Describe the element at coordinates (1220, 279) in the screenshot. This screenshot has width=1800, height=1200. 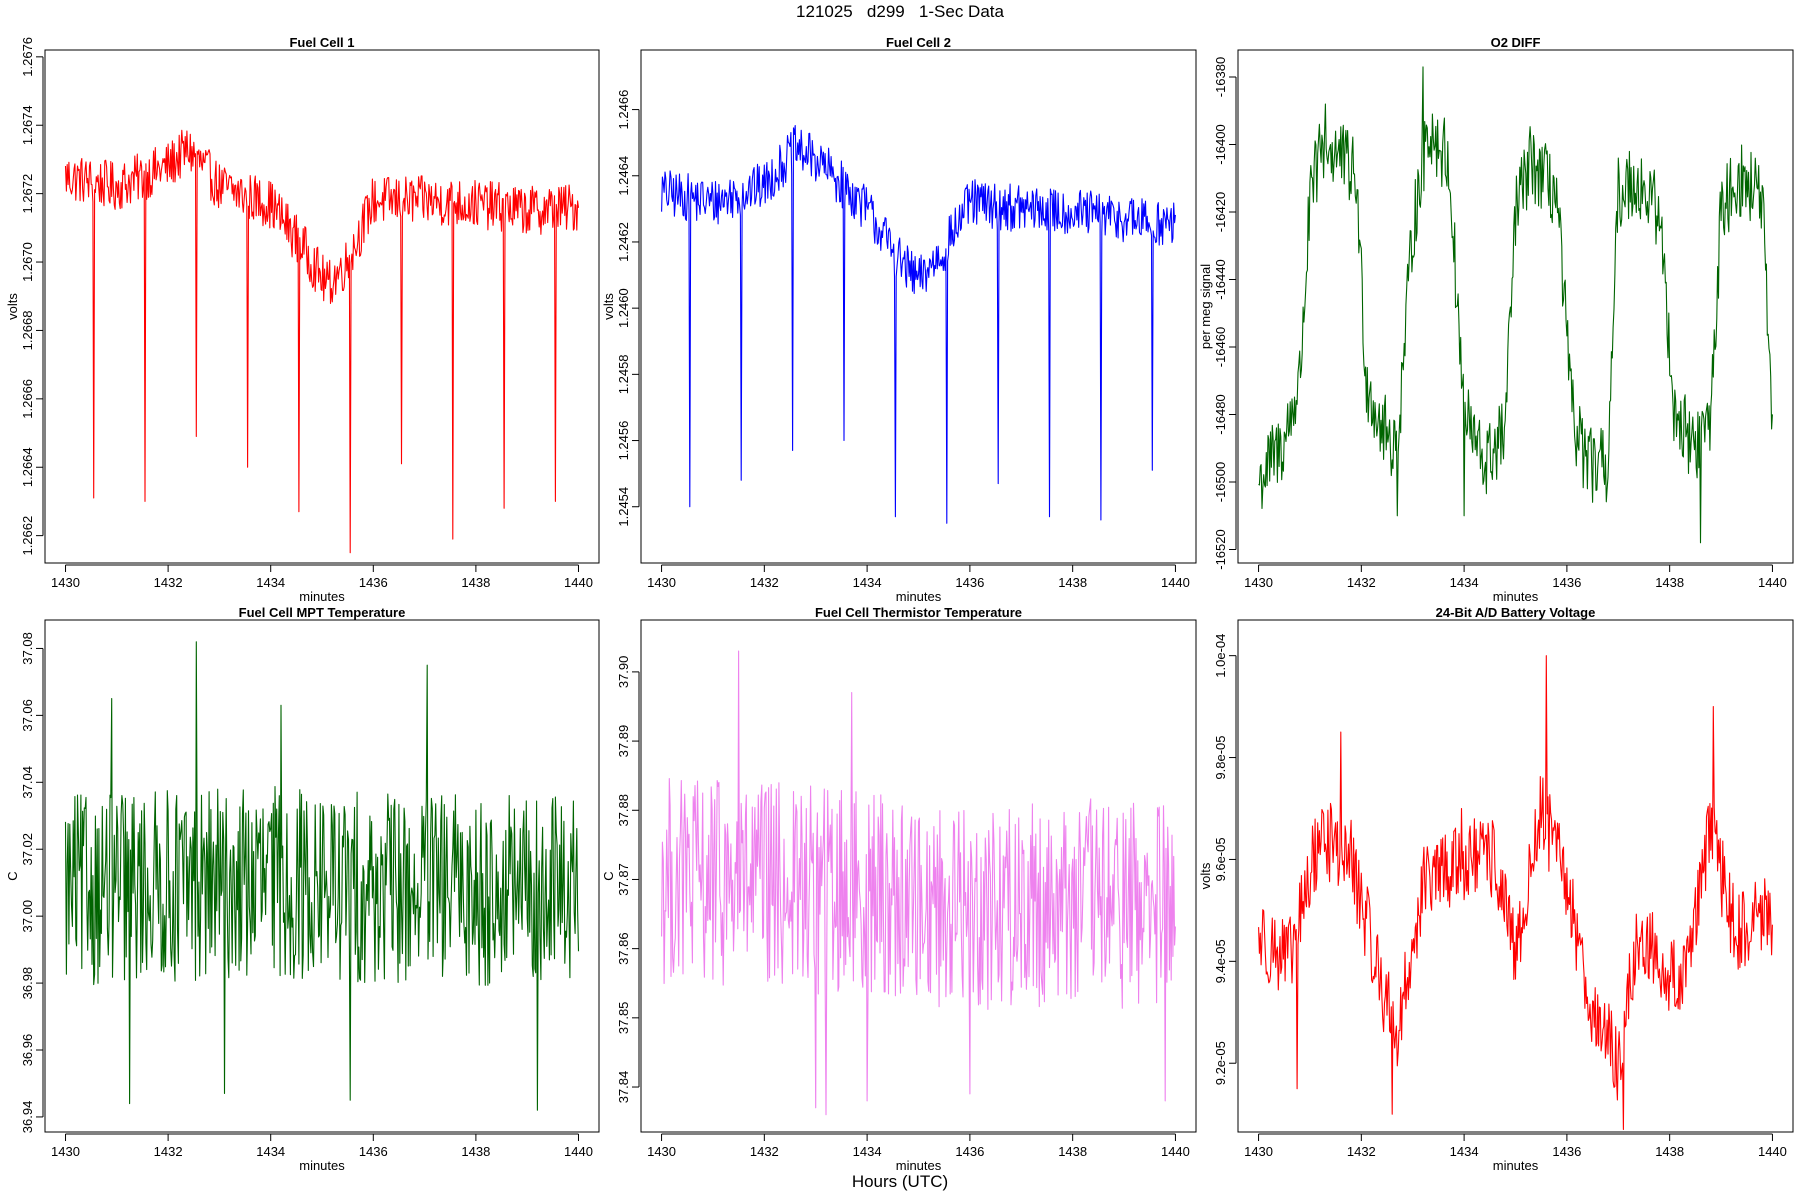
I see `y-tick-label: -16440` at that location.